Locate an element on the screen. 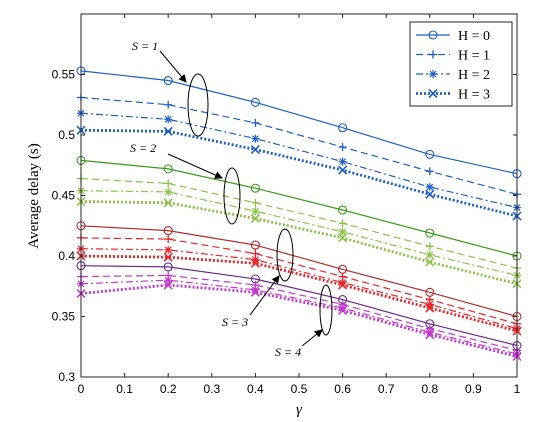  x-tick-label: 0.1 is located at coordinates (124, 389).